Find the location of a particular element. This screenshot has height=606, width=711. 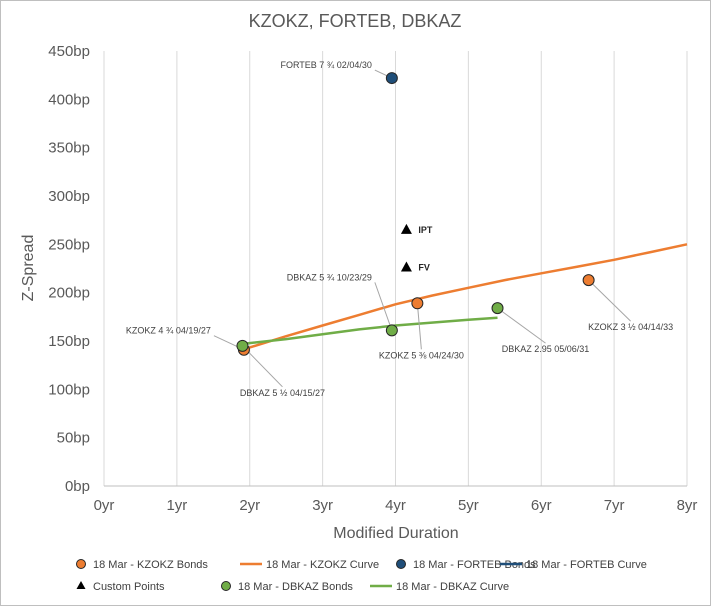

x-tick-label: 3yr is located at coordinates (322, 505).